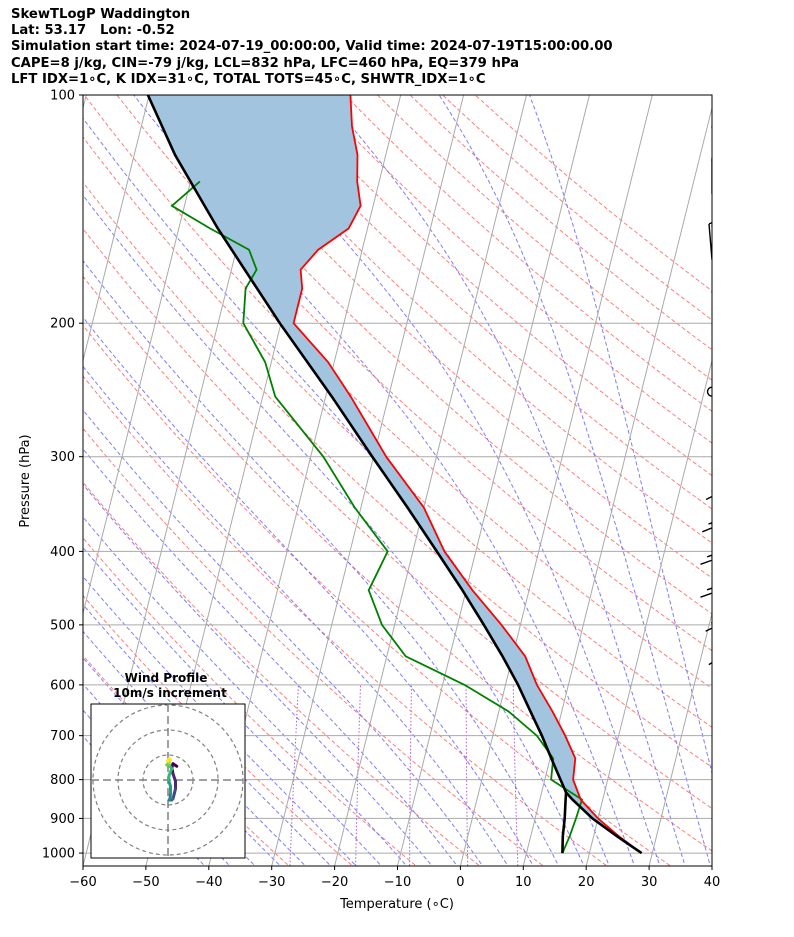 The width and height of the screenshot is (794, 937). Describe the element at coordinates (168, 781) in the screenshot. I see `hodograph-plot` at that location.